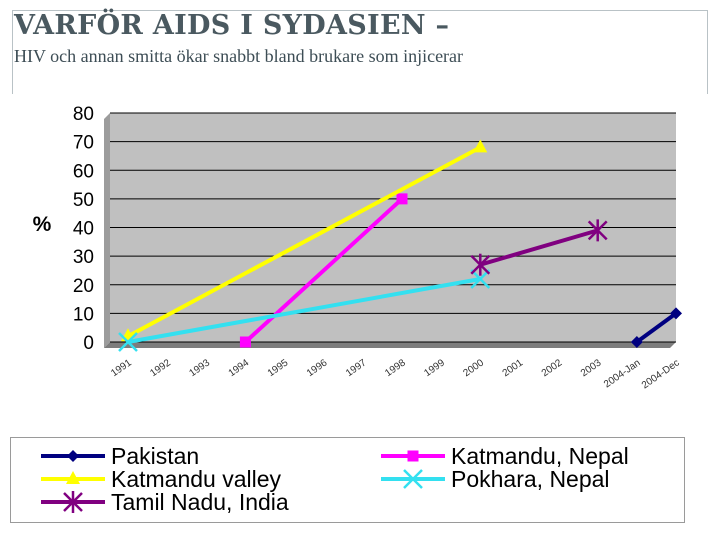 Image resolution: width=720 pixels, height=545 pixels. What do you see at coordinates (402, 199) in the screenshot?
I see `data-point-katmandu-nepal-1998` at bounding box center [402, 199].